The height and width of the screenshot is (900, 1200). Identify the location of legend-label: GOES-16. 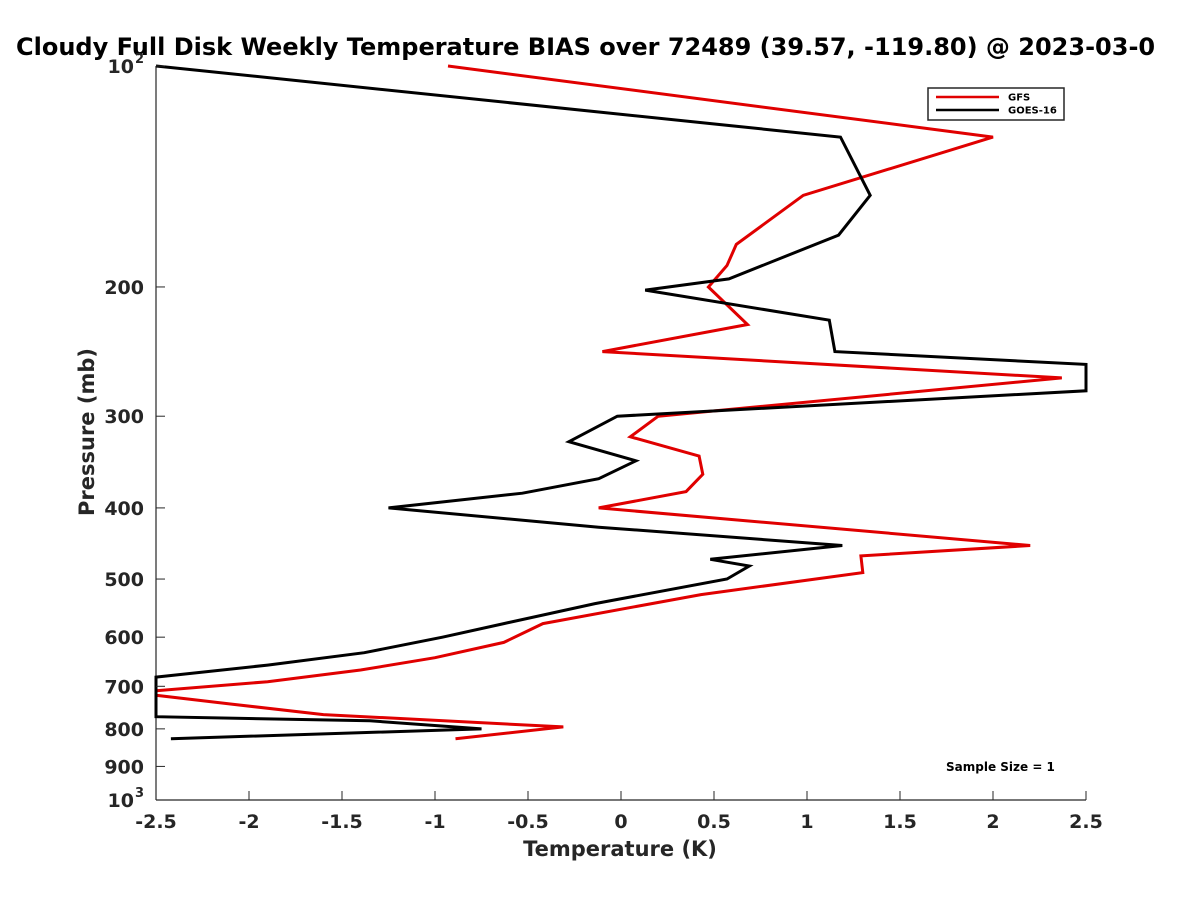
(1032, 111).